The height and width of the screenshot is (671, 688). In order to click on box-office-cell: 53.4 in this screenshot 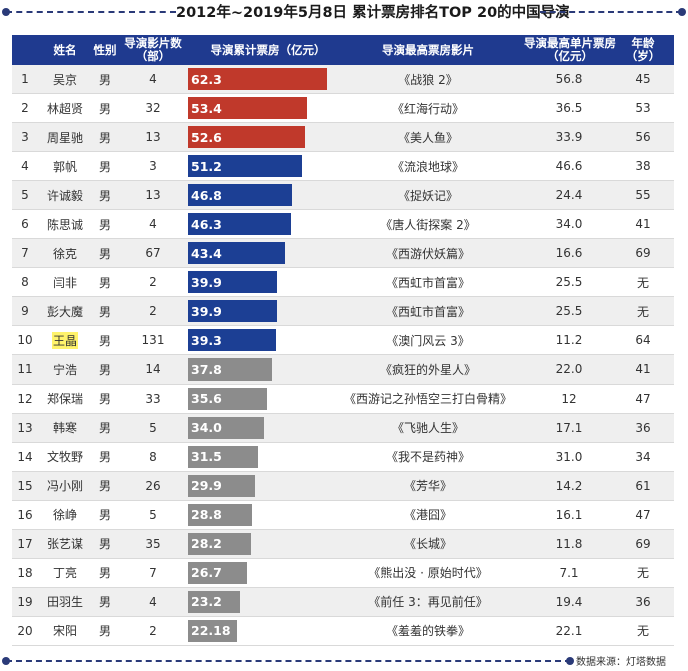, I will do `click(286, 108)`.